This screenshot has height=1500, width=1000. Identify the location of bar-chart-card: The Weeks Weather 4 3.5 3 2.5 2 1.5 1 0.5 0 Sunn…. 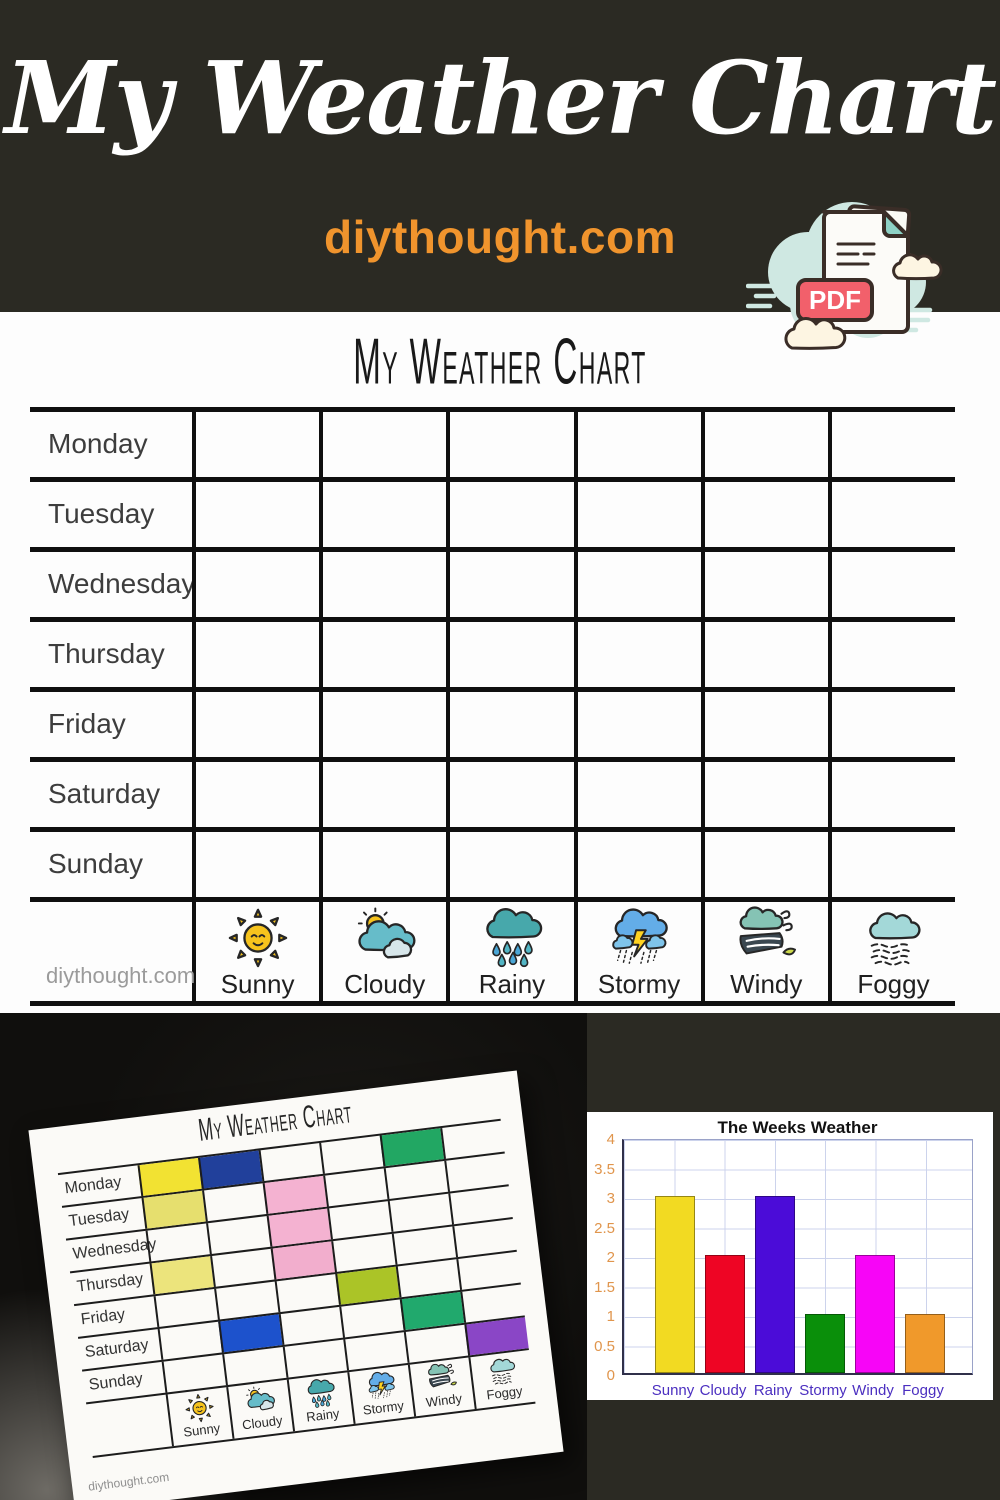
(790, 1256).